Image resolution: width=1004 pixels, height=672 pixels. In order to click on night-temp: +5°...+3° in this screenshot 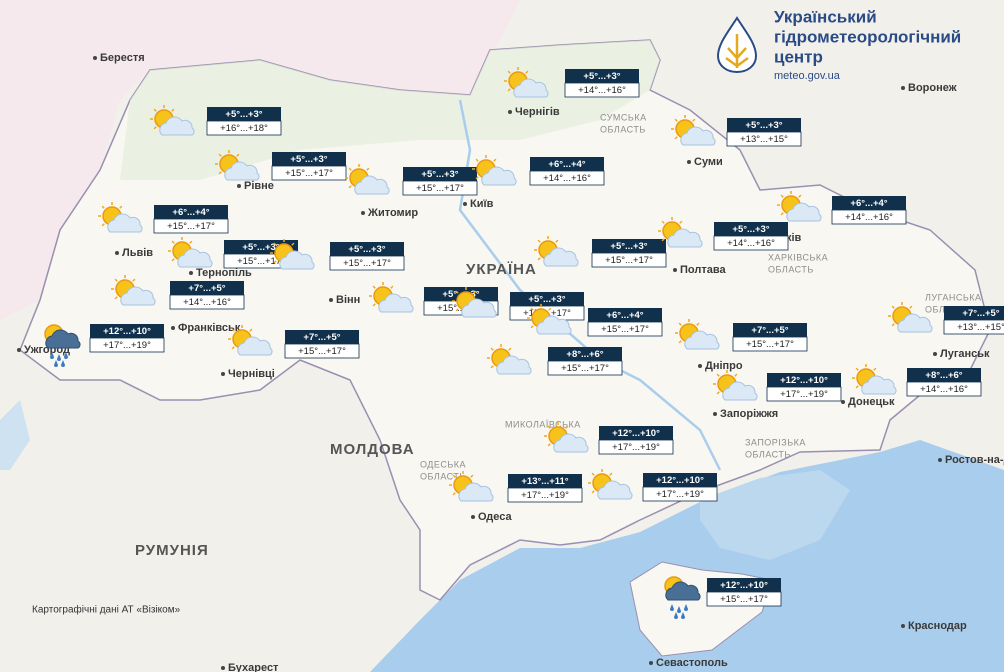, I will do `click(308, 159)`.